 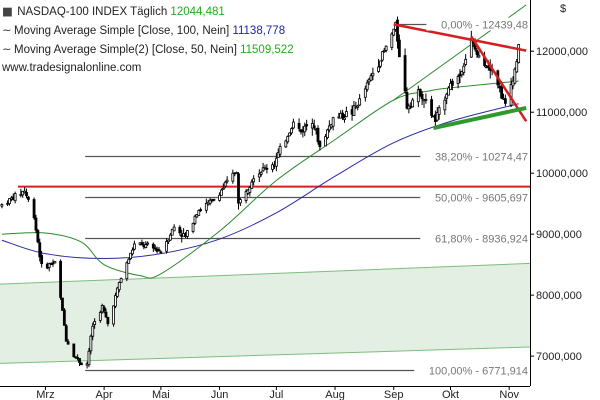 I want to click on source-url: www.tradesignalonline.com, so click(x=72, y=68).